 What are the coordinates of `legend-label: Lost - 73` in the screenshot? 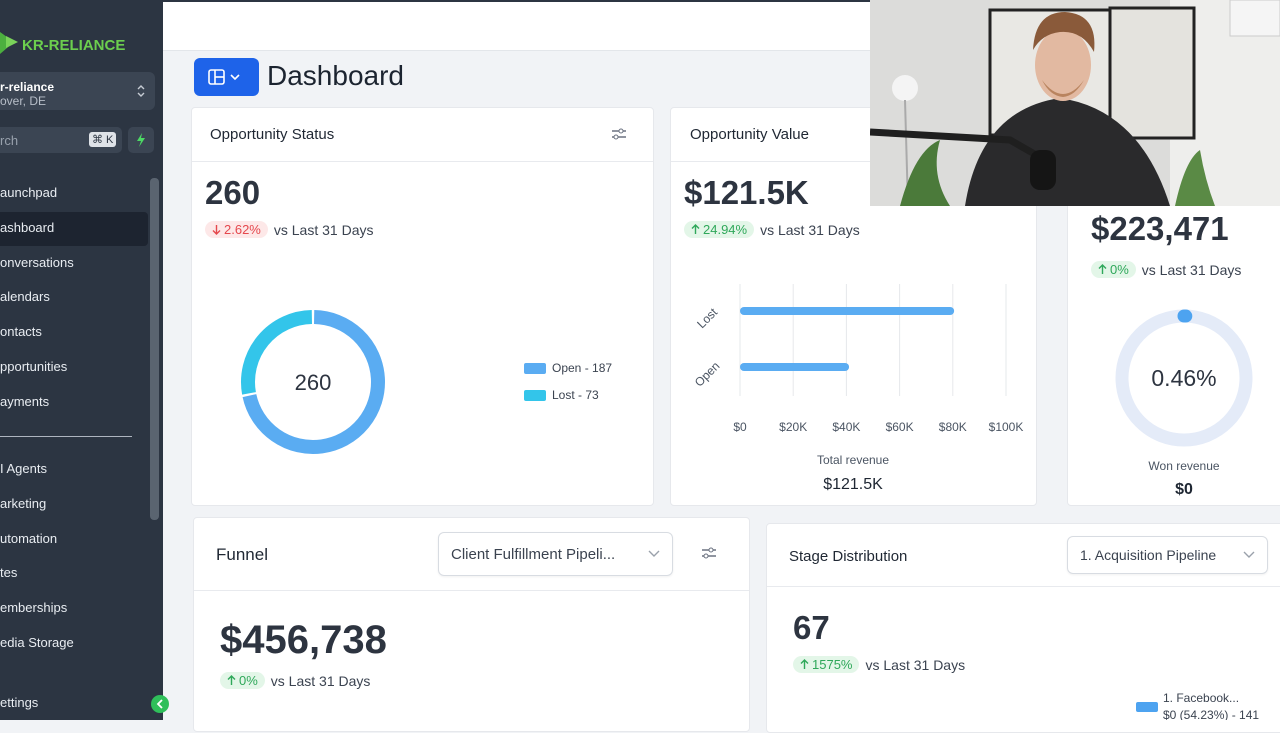 It's located at (575, 395).